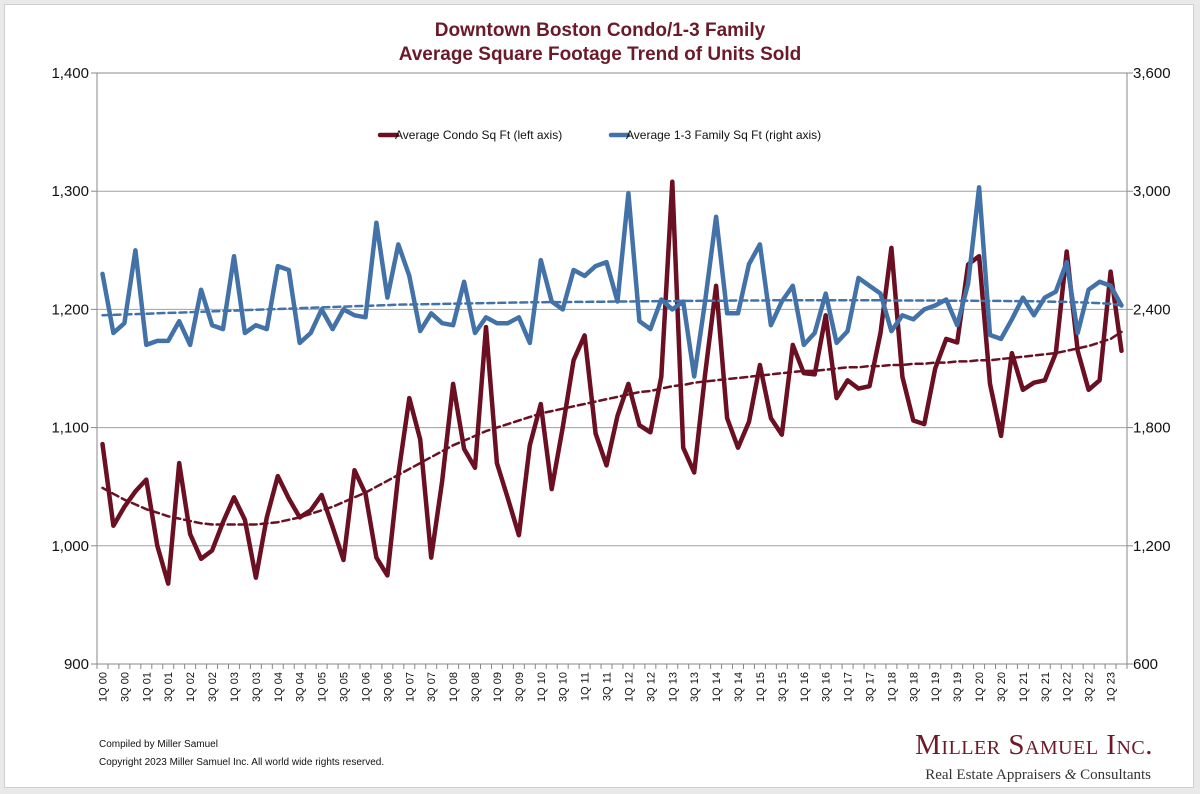 The width and height of the screenshot is (1200, 794). What do you see at coordinates (70, 309) in the screenshot?
I see `left-axis-tick-label: 1,200` at bounding box center [70, 309].